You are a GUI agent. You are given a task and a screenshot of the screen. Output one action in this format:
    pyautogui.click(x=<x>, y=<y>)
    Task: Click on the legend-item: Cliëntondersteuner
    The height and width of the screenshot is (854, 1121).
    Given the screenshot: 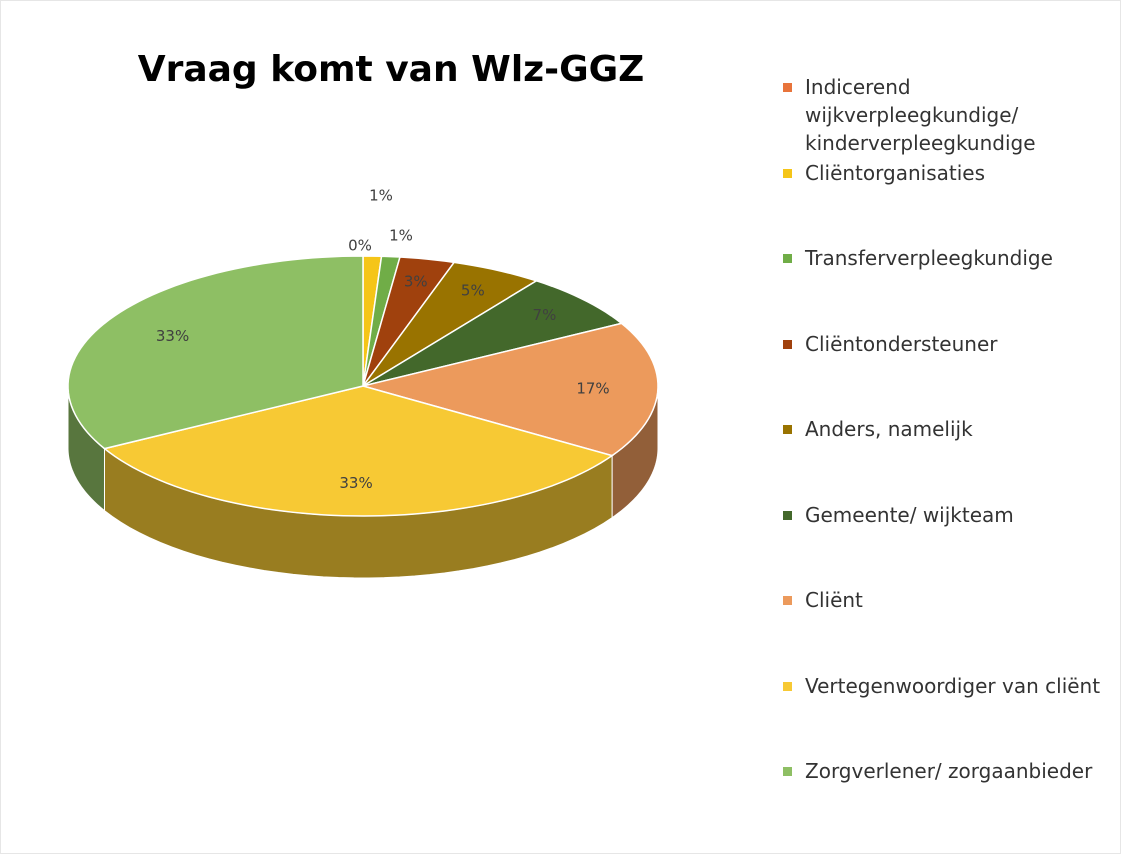 What is the action you would take?
    pyautogui.click(x=944, y=344)
    